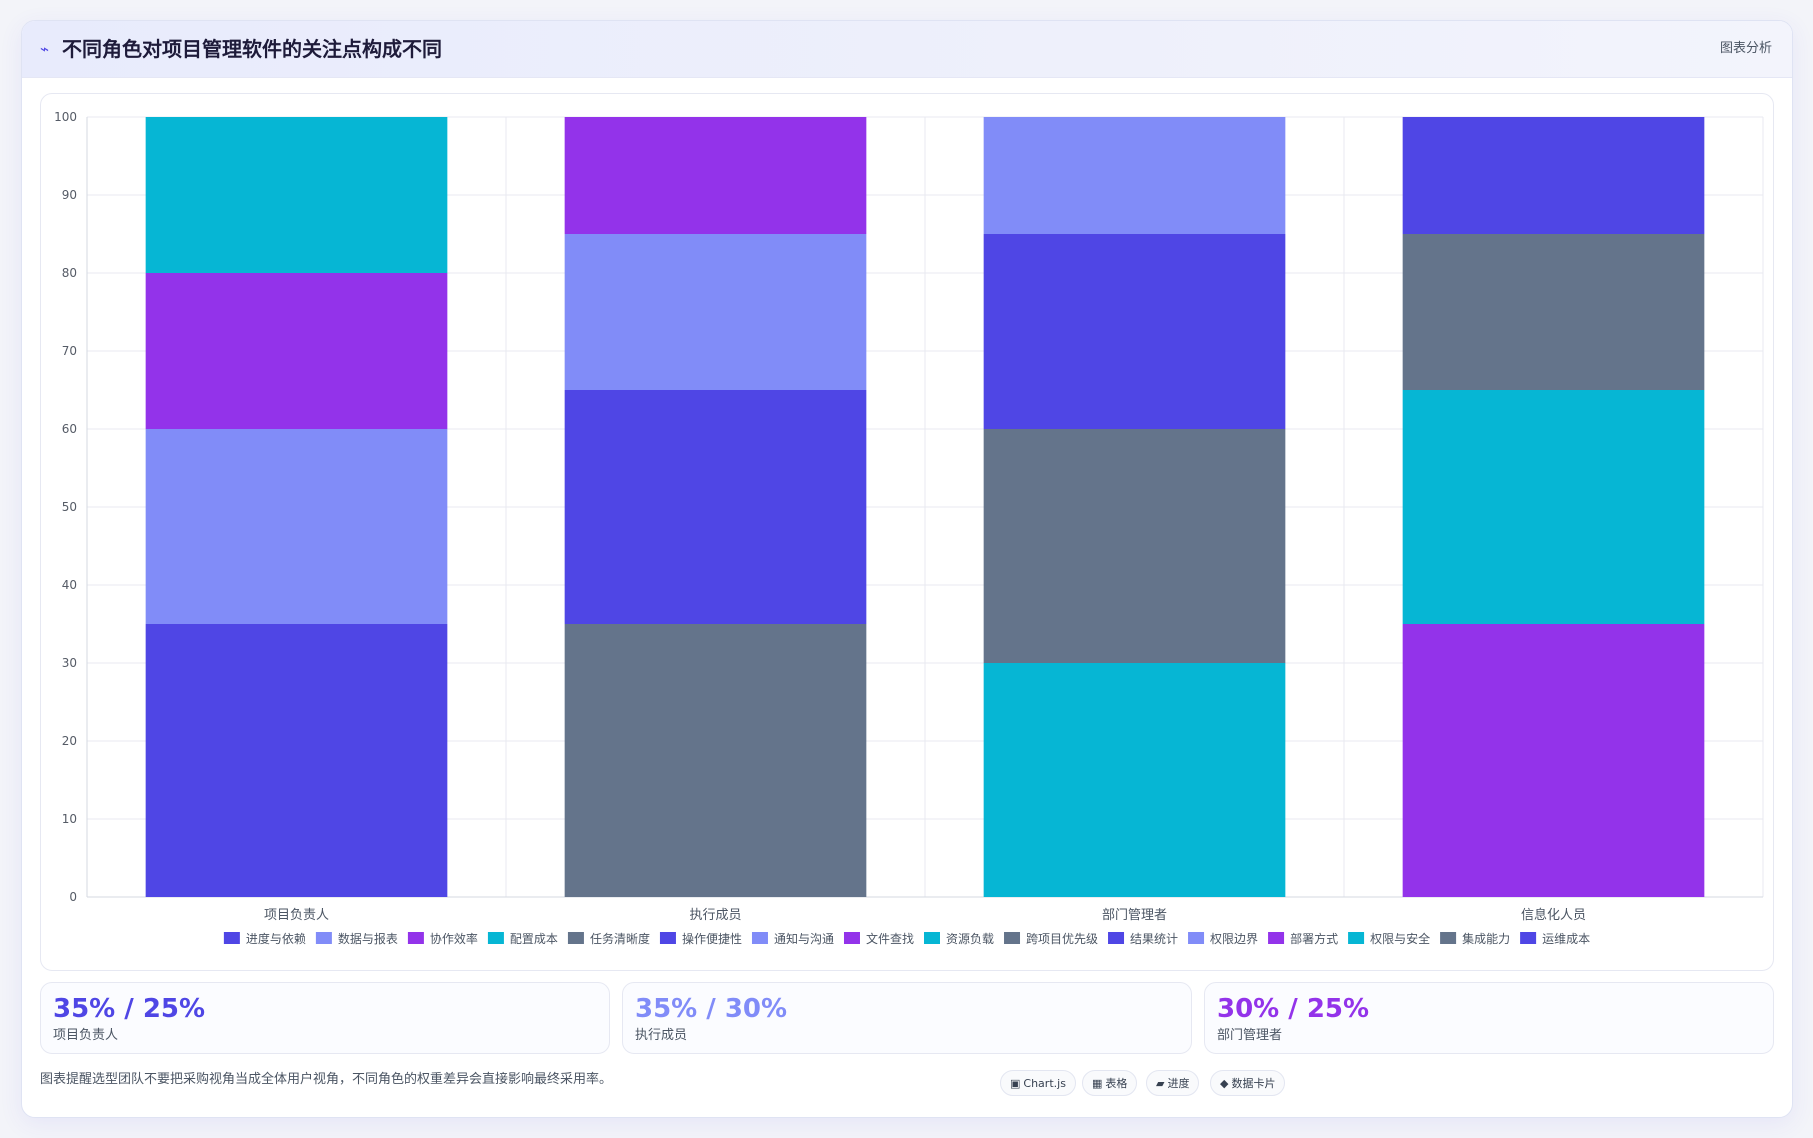  What do you see at coordinates (534, 939) in the screenshot?
I see `legend-label: 配置成本` at bounding box center [534, 939].